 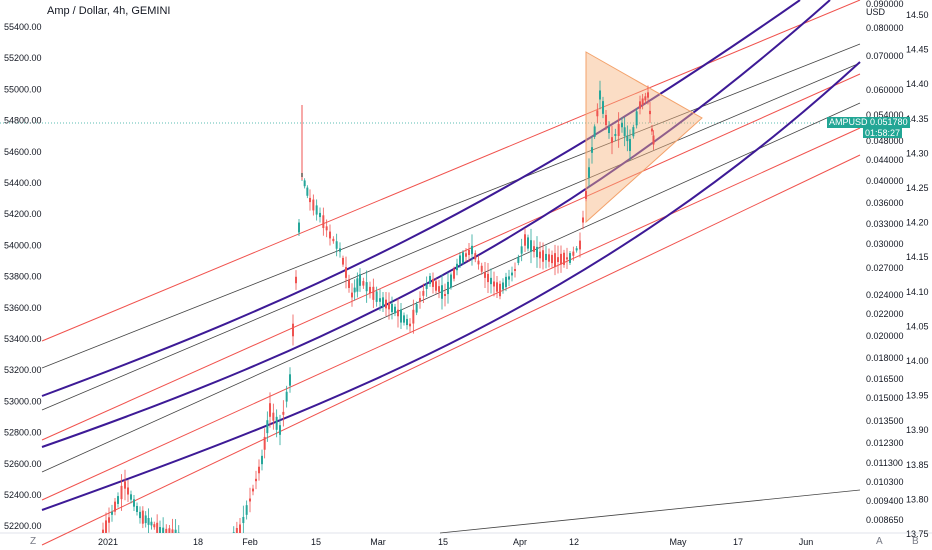 I want to click on left-axis-tick: 52400.00, so click(x=23, y=495).